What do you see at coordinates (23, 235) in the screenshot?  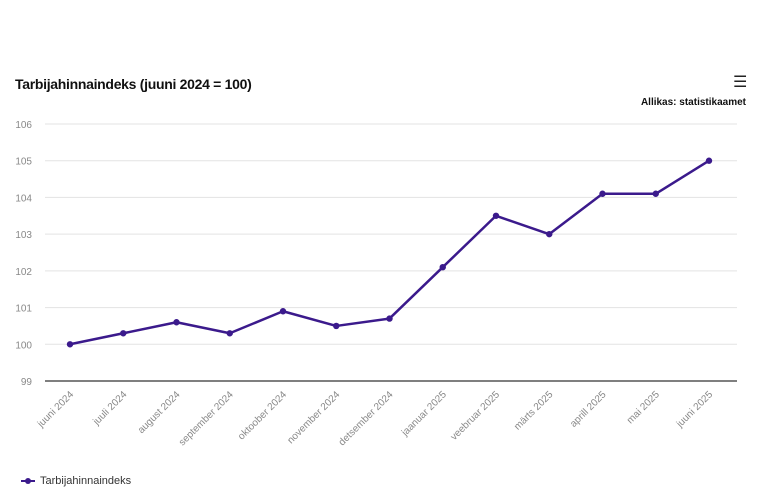 I see `y-tick-label: 103` at bounding box center [23, 235].